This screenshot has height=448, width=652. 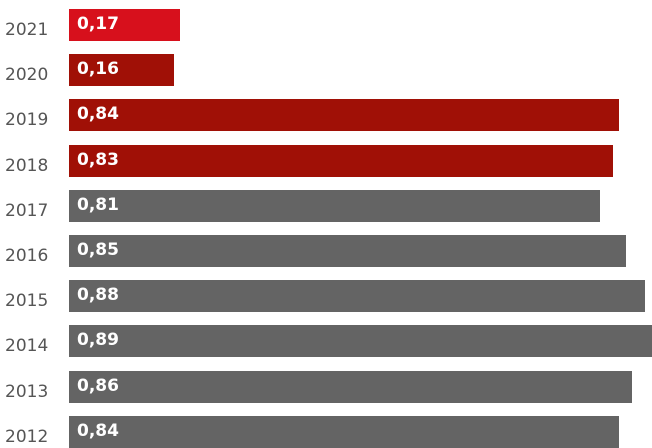 I want to click on bar-row-2013: 2013 0,86, so click(x=326, y=387).